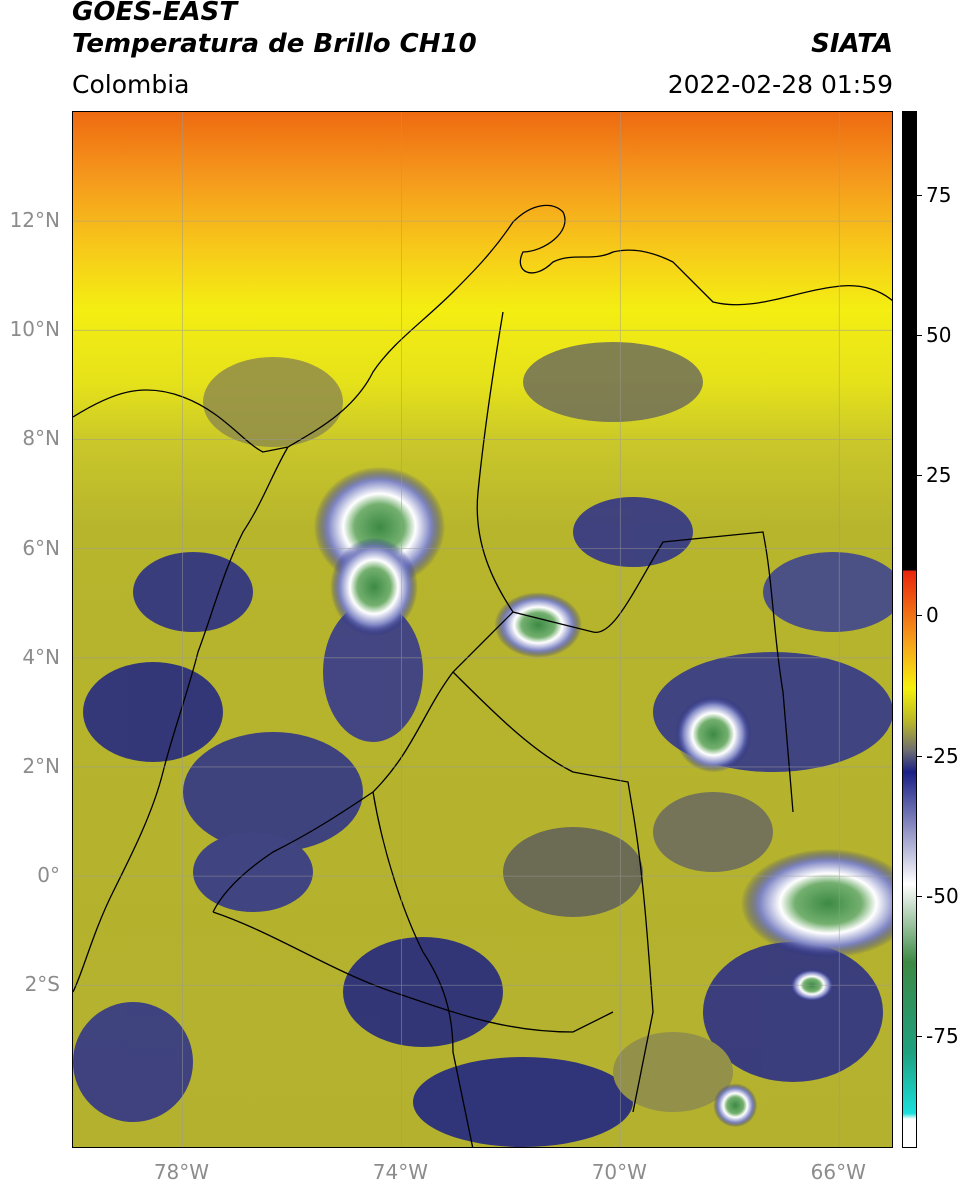 Image resolution: width=966 pixels, height=1190 pixels. I want to click on product-title: GOES-EAST, so click(155, 13).